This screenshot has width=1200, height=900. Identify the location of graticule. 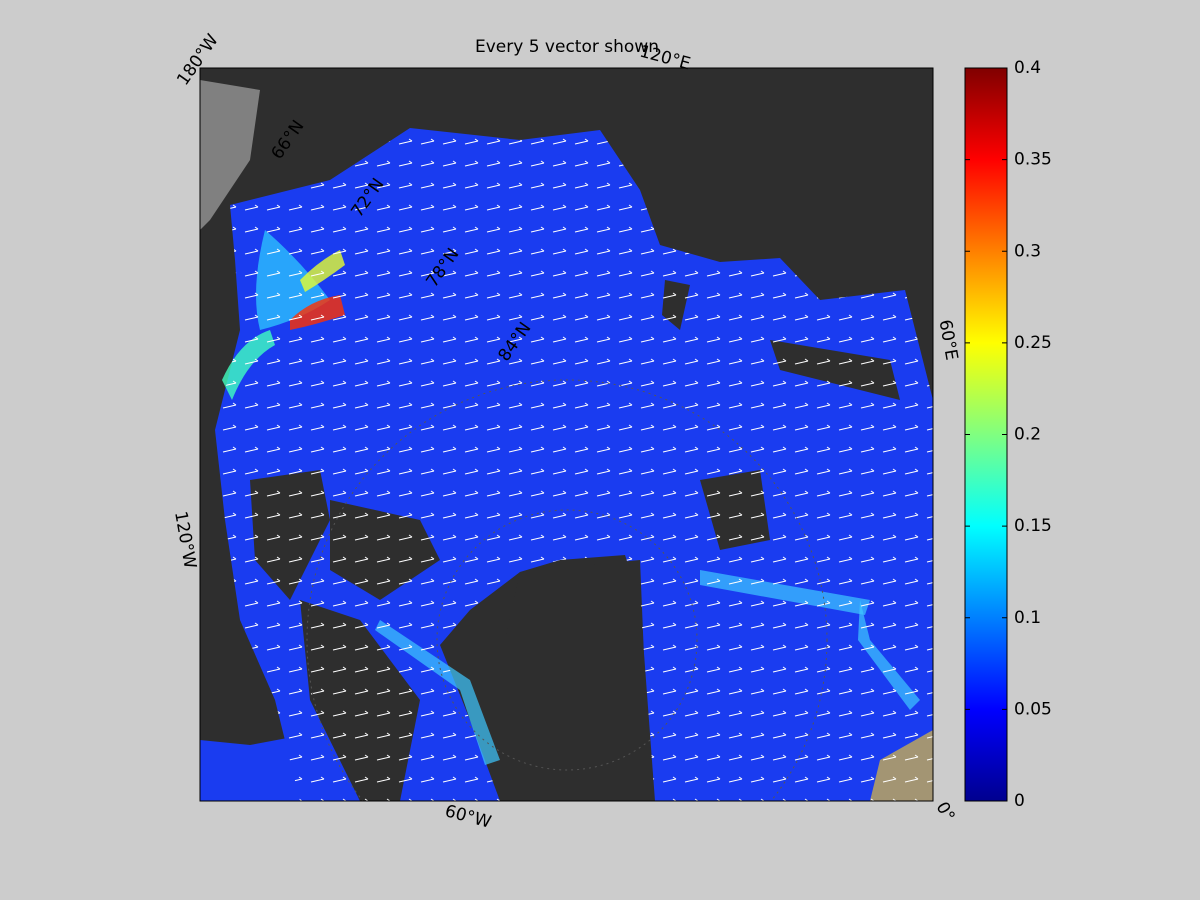
(567, 640).